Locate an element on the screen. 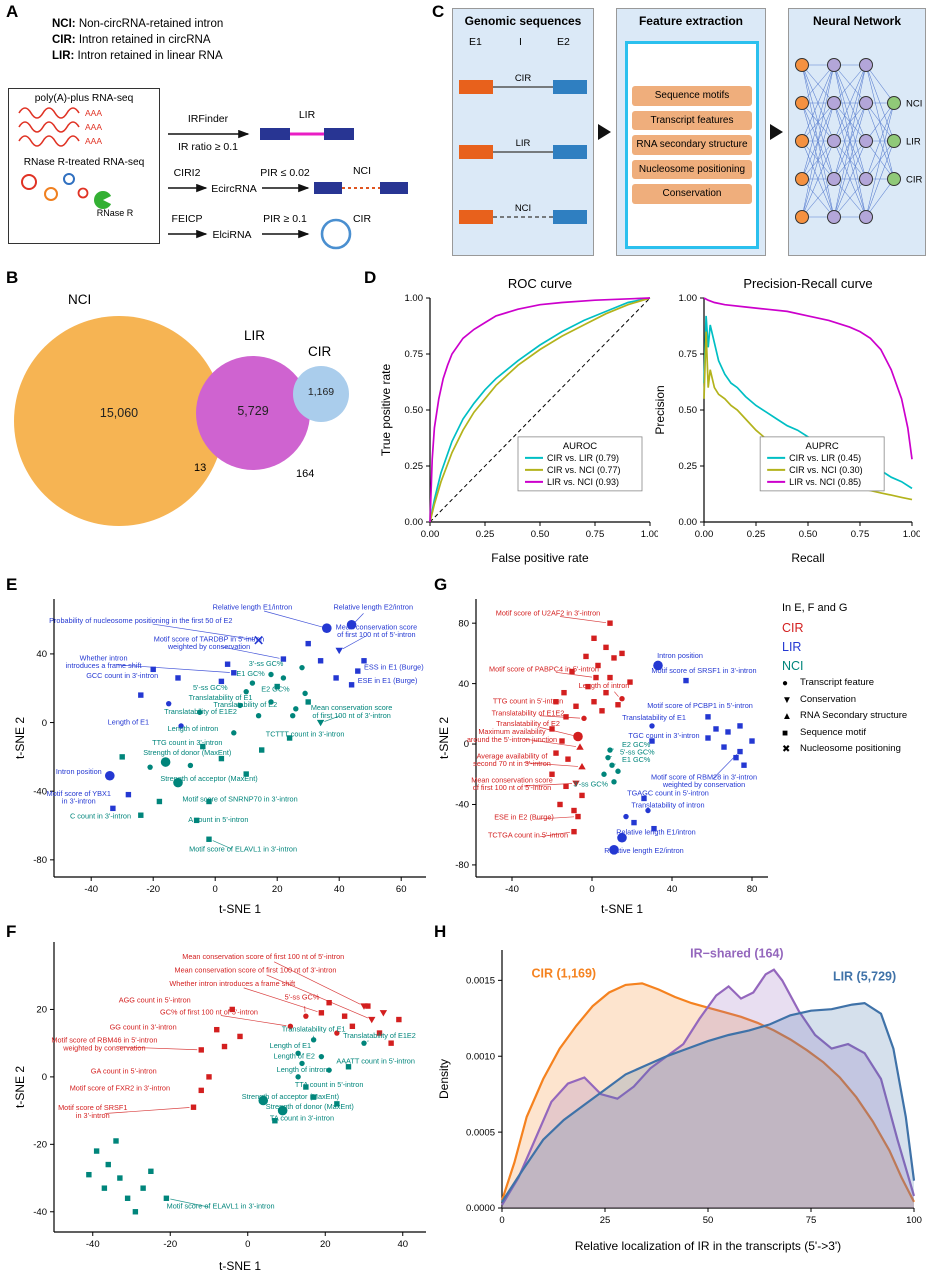 This screenshot has height=1280, width=928. rna-squiggle is located at coordinates (49, 113).